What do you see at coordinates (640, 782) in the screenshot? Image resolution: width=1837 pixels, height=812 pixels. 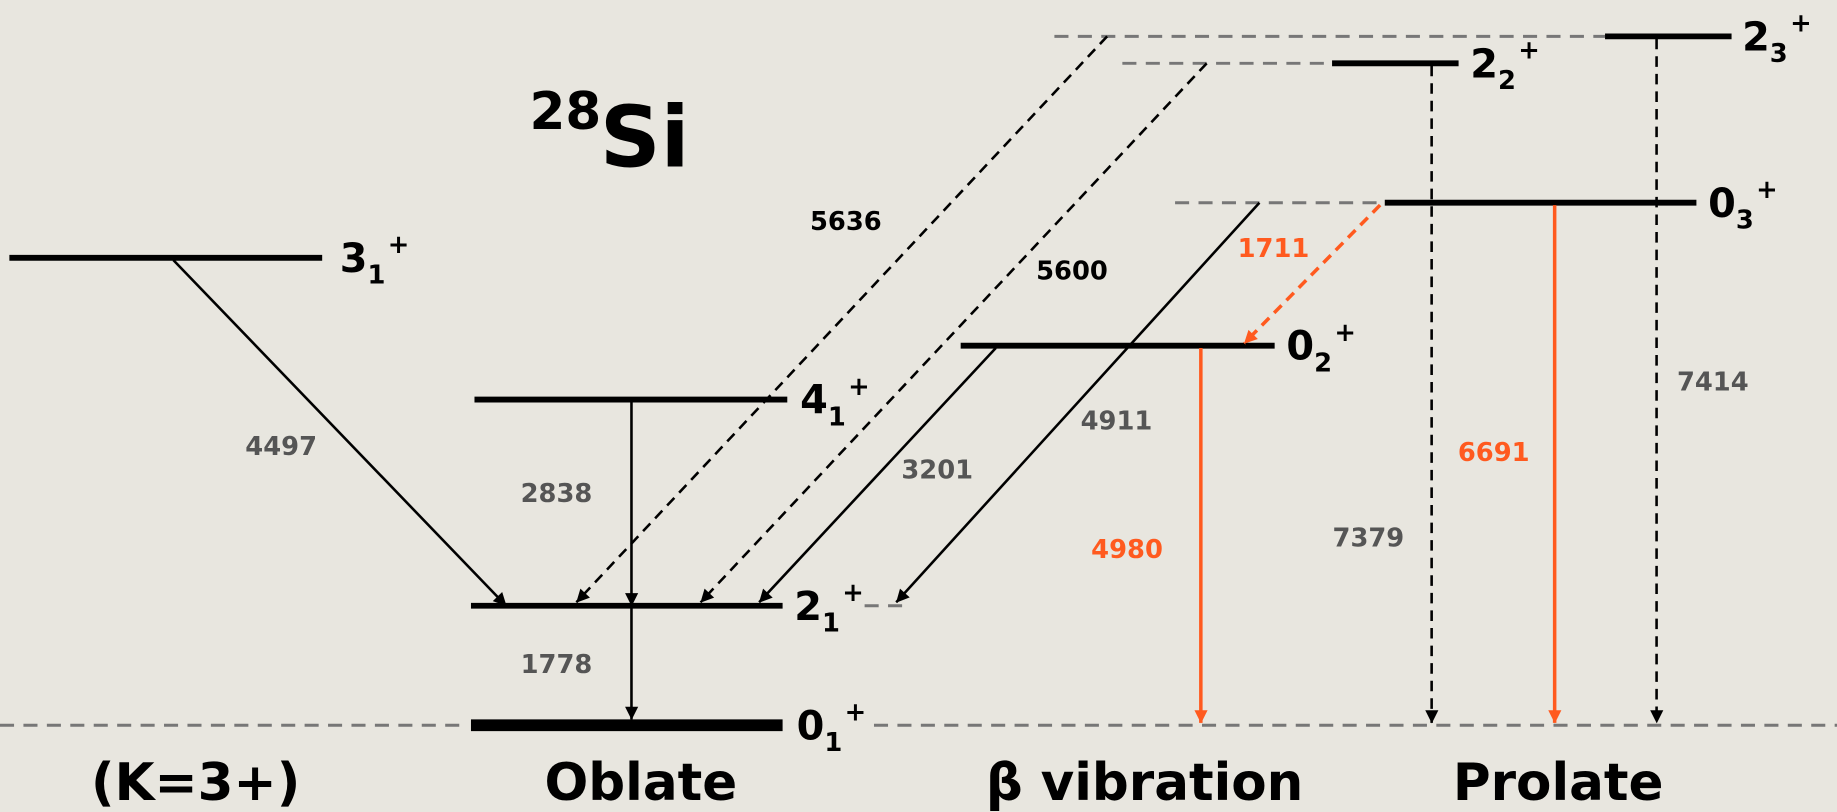 I see `band-label: Oblate` at bounding box center [640, 782].